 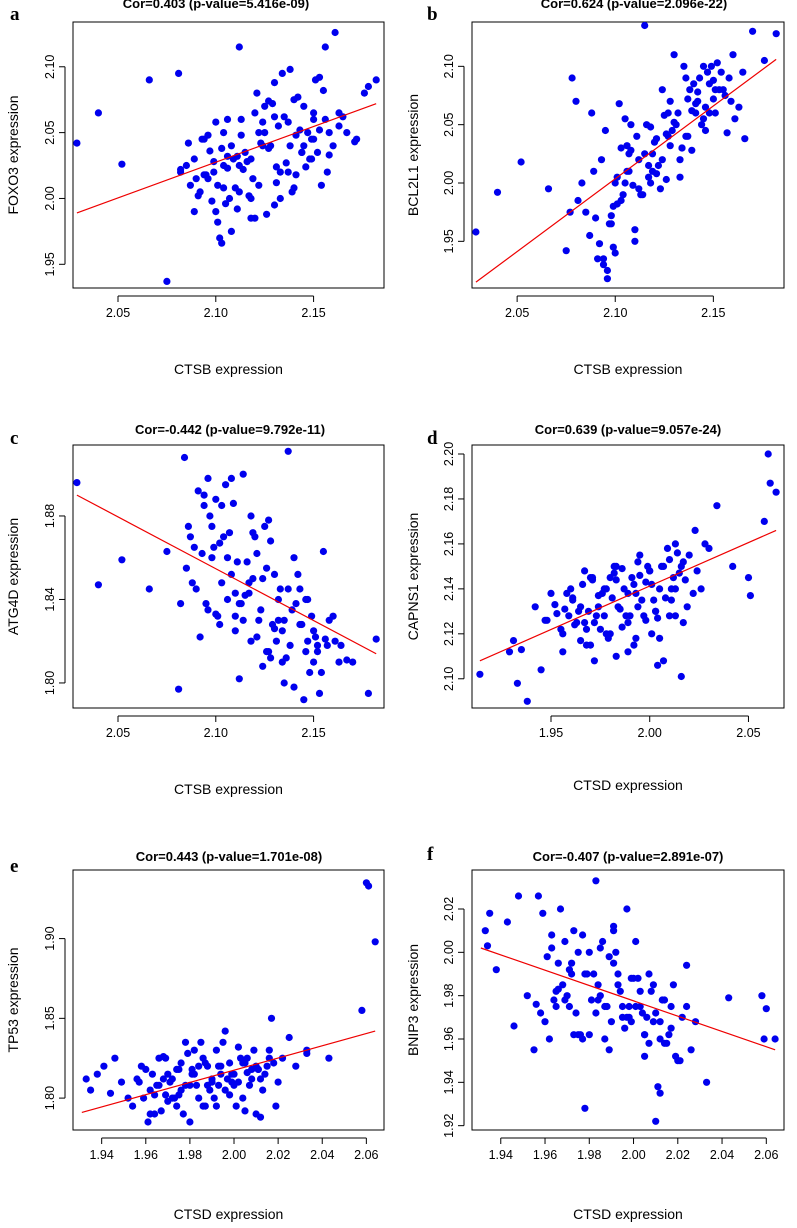 What do you see at coordinates (449, 589) in the screenshot?
I see `y-tick-label: 2.14` at bounding box center [449, 589].